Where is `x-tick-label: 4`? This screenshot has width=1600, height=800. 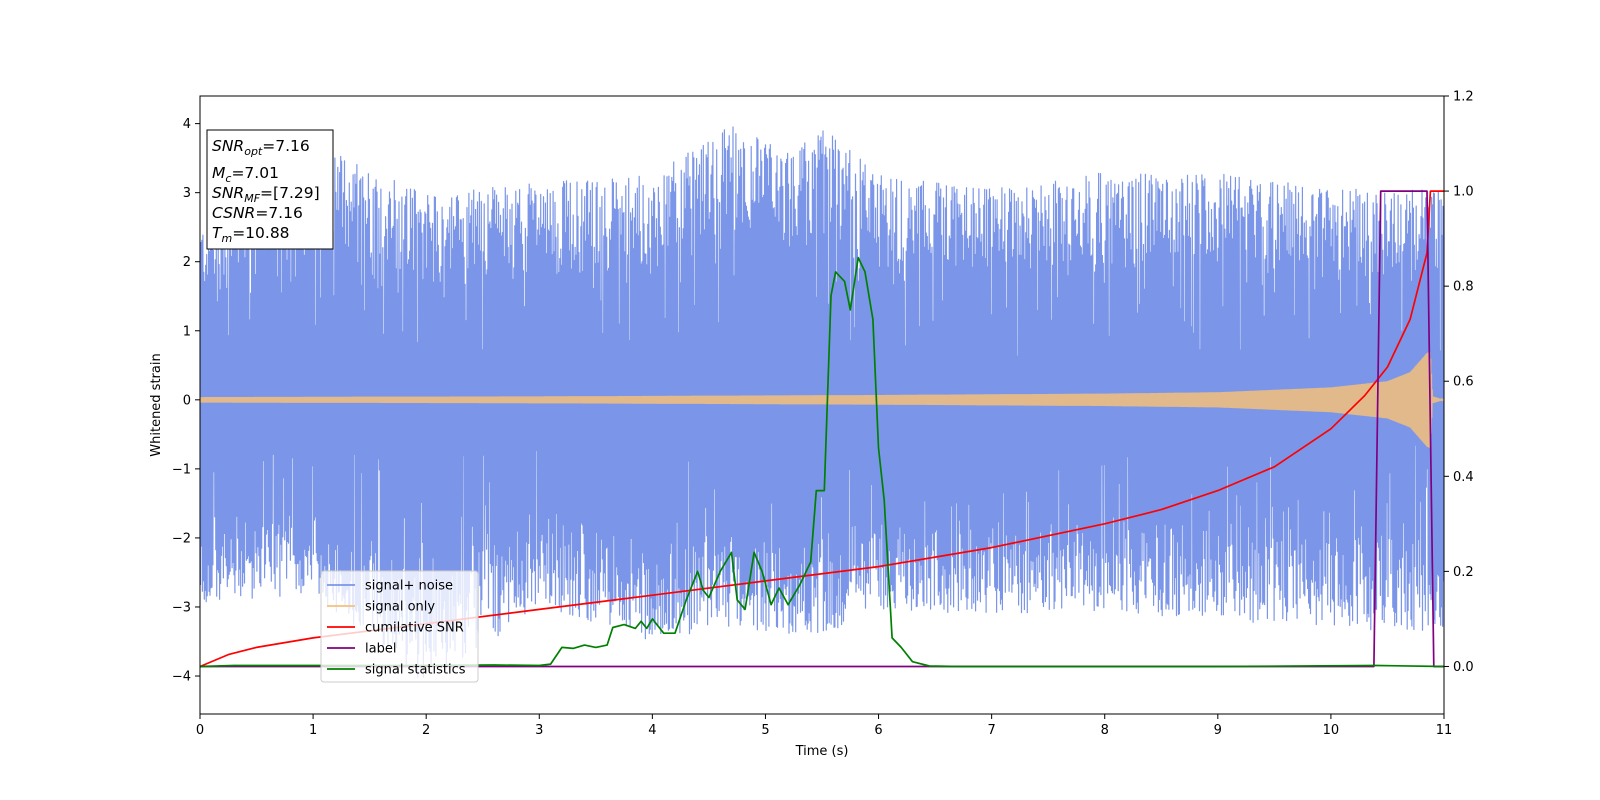 x-tick-label: 4 is located at coordinates (652, 730).